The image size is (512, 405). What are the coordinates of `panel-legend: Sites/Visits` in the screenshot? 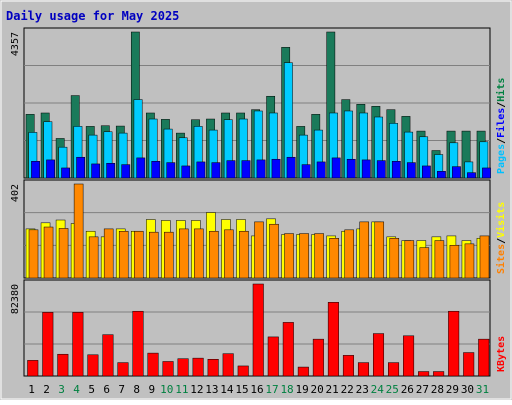 It's located at (501, 238).